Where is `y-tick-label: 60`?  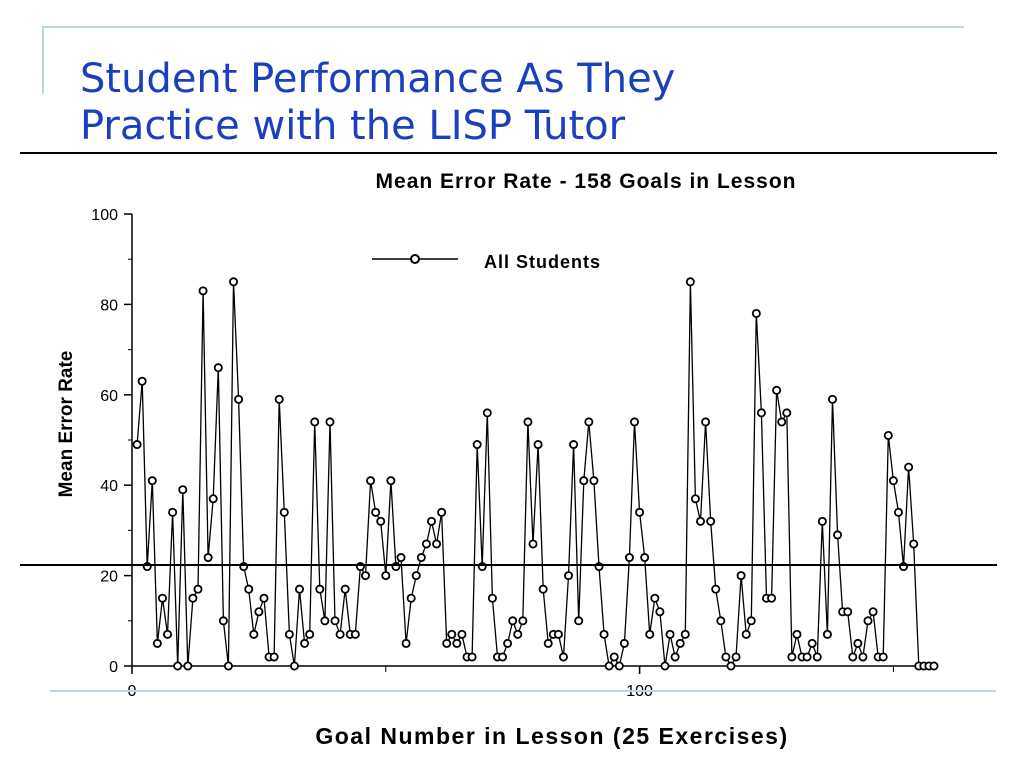 y-tick-label: 60 is located at coordinates (109, 396).